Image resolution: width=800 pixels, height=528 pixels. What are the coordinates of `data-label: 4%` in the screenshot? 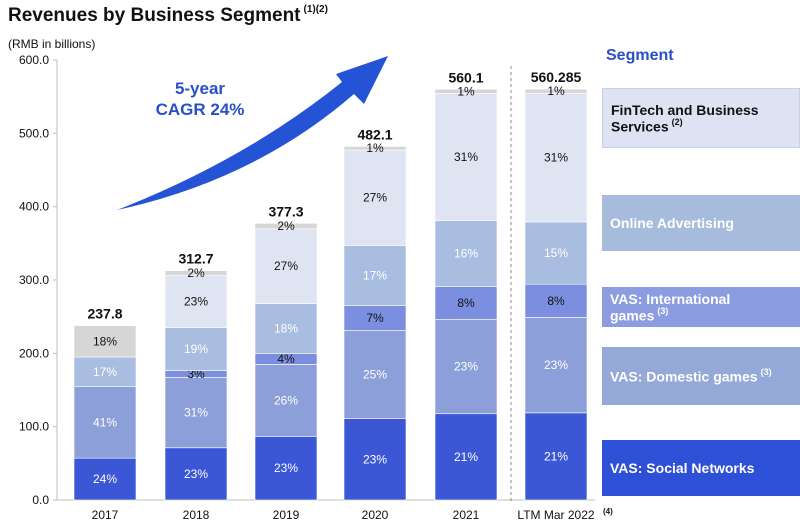 It's located at (286, 359).